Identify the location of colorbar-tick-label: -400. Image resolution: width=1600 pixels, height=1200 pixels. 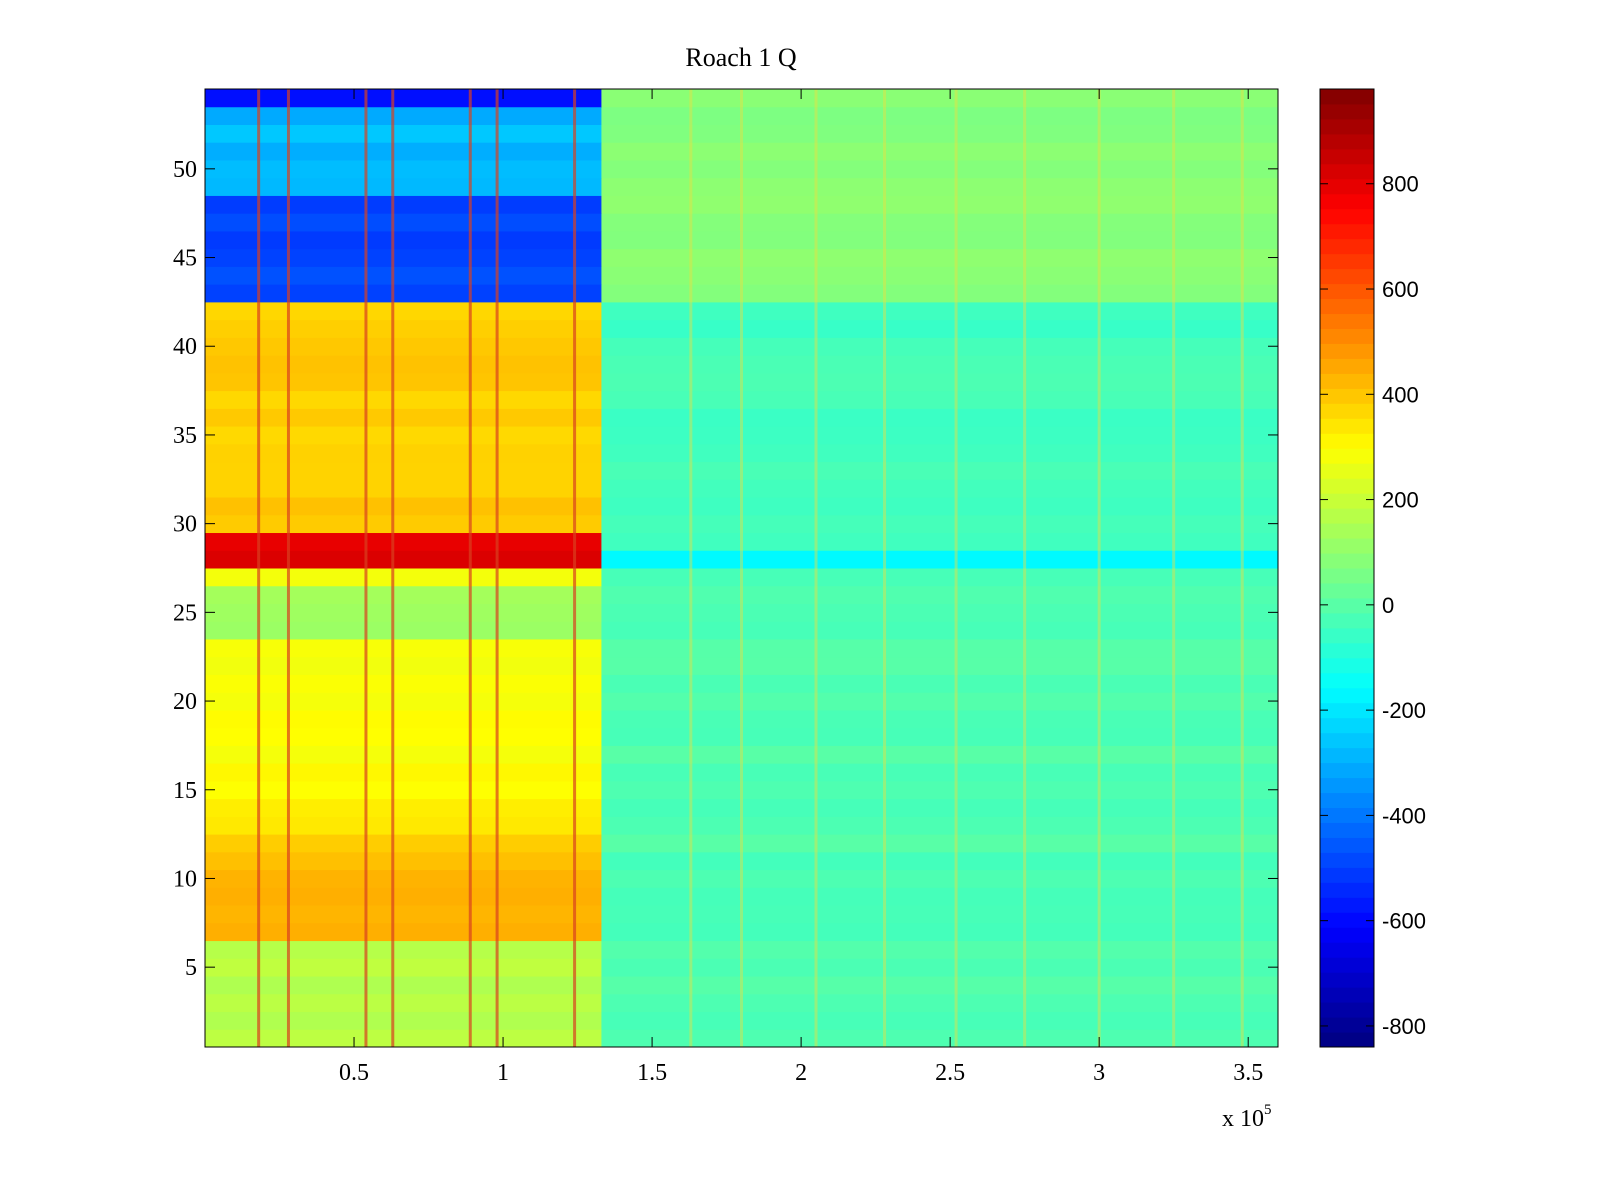
(1404, 815).